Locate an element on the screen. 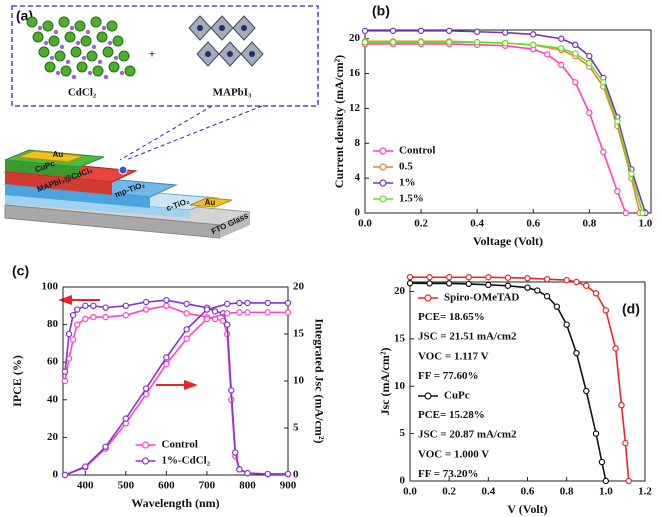 The width and height of the screenshot is (661, 517). x-tick-label: 1.0 is located at coordinates (646, 224).